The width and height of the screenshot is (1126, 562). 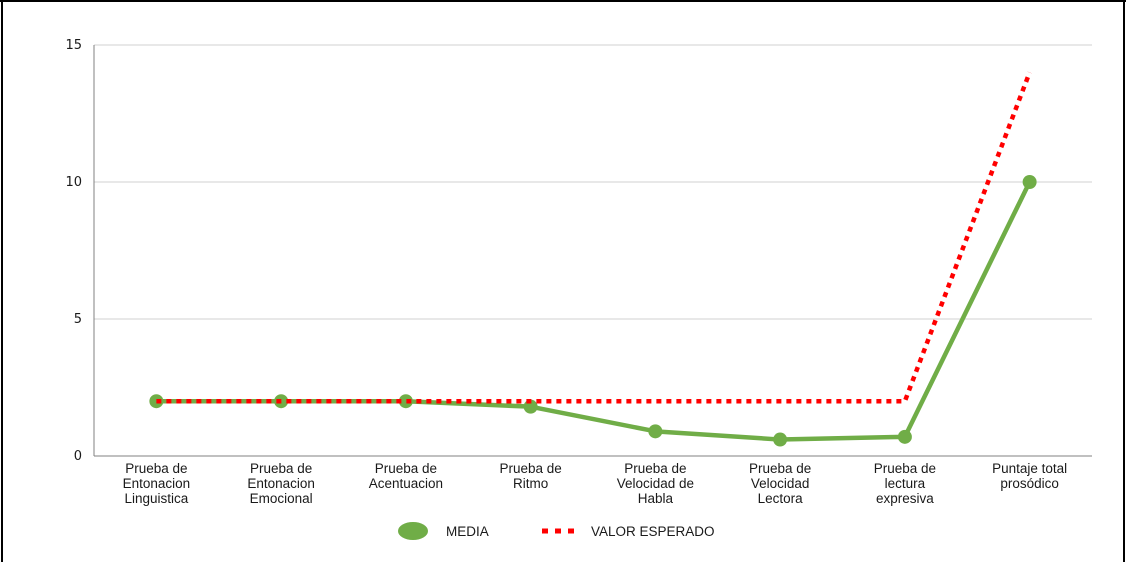 I want to click on legend-label-valor-esperado: VALOR ESPERADO, so click(x=653, y=531).